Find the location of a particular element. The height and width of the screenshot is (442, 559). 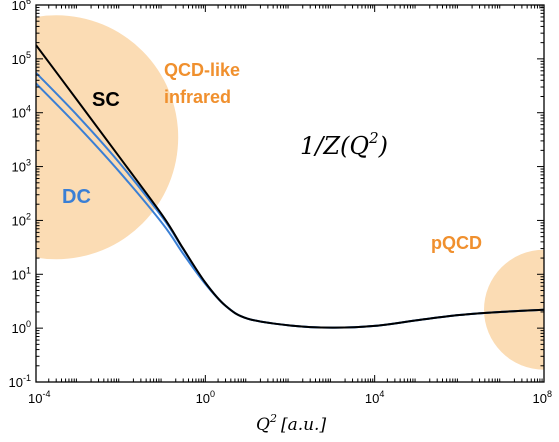

y-tick-label: 10¹ is located at coordinates (21, 273).